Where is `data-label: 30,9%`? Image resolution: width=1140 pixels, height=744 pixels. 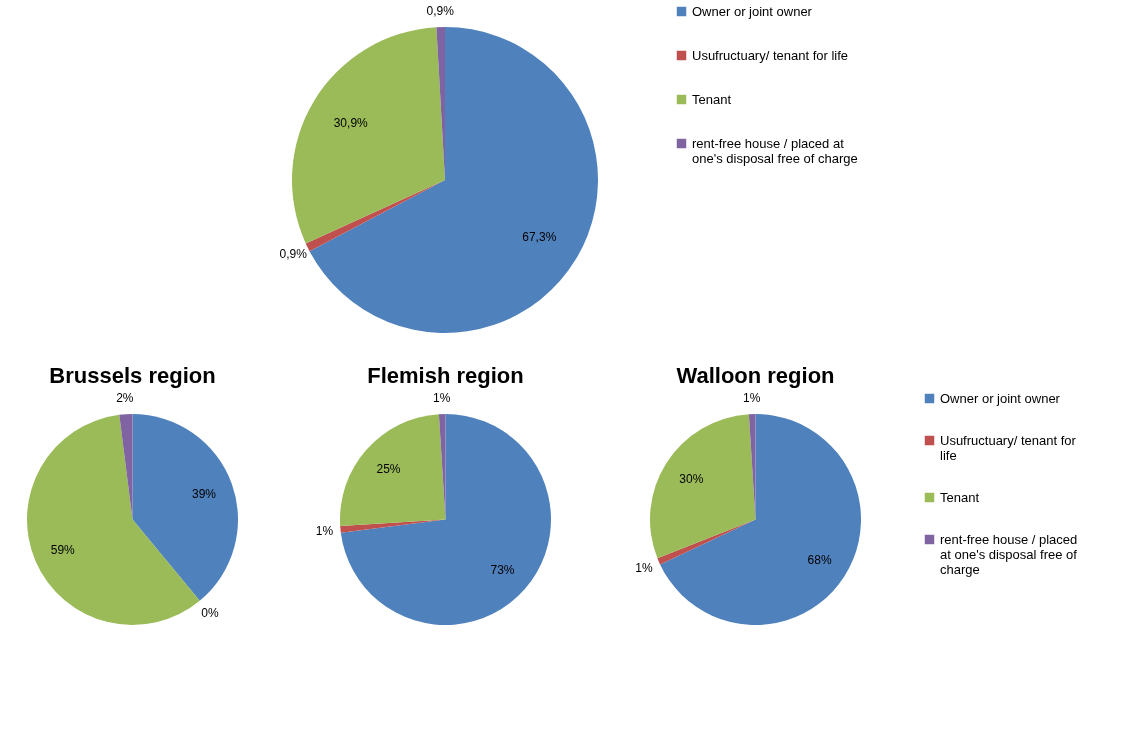 data-label: 30,9% is located at coordinates (351, 123).